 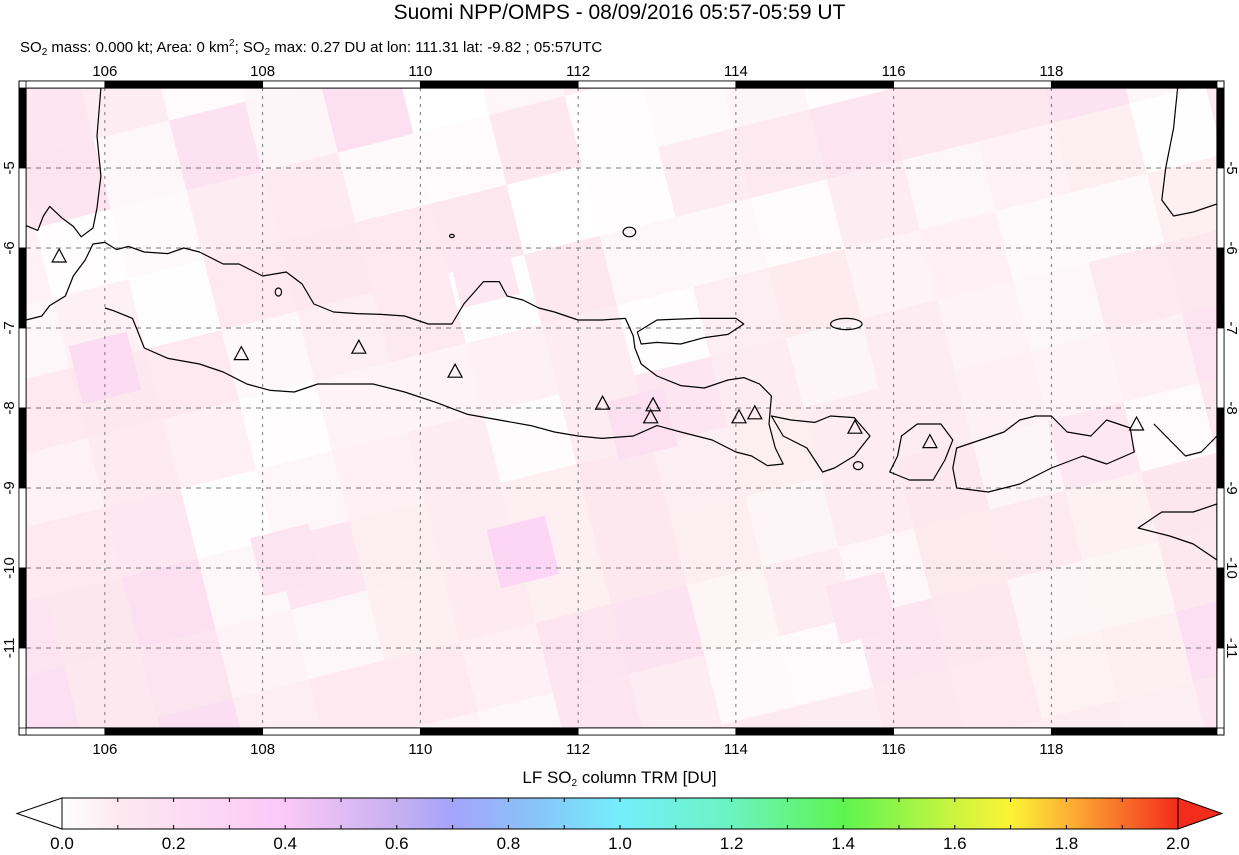 I want to click on subtitle-text: SO, so click(x=31, y=47).